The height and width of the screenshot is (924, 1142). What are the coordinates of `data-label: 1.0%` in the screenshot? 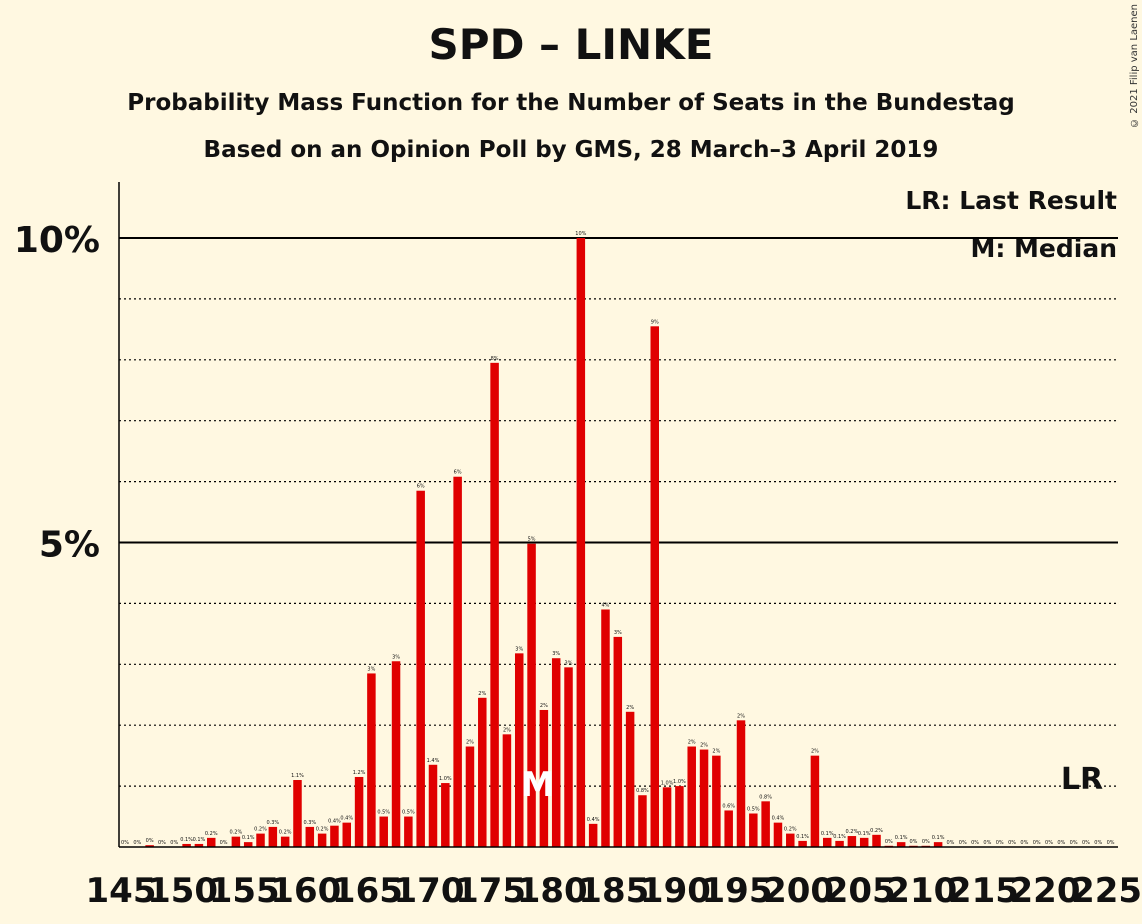 It's located at (445, 779).